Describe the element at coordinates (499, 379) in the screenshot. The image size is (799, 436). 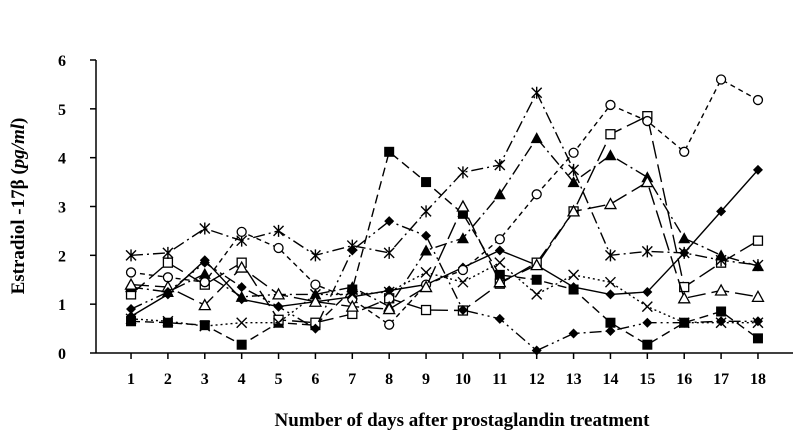
I see `x-tick-label: 11` at that location.